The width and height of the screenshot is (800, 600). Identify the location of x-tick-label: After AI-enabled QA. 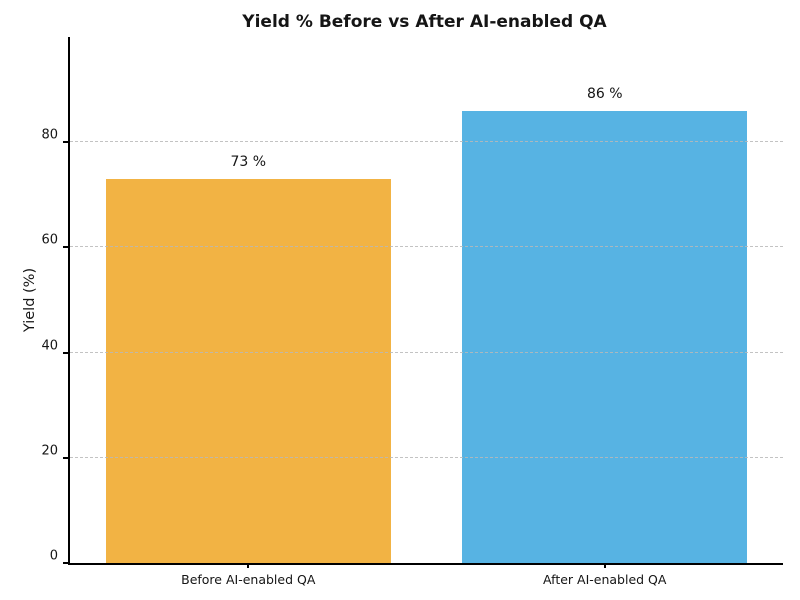
(605, 579).